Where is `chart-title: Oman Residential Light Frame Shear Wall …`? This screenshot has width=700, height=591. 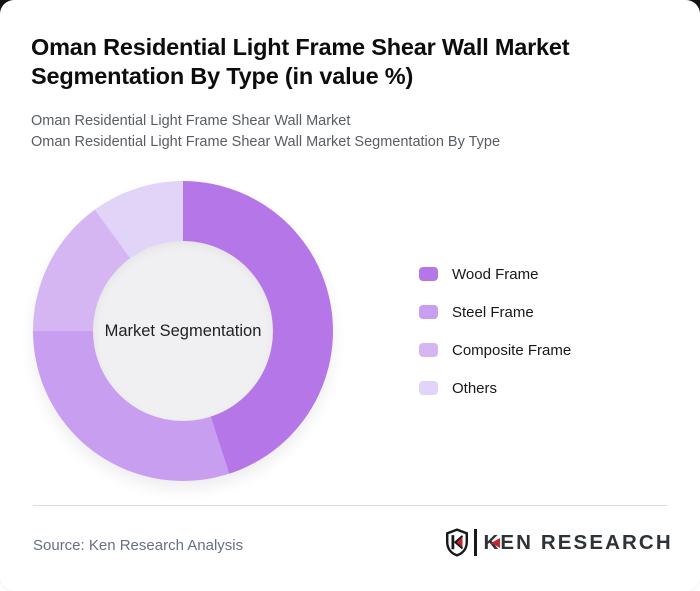 chart-title: Oman Residential Light Frame Shear Wall … is located at coordinates (300, 61).